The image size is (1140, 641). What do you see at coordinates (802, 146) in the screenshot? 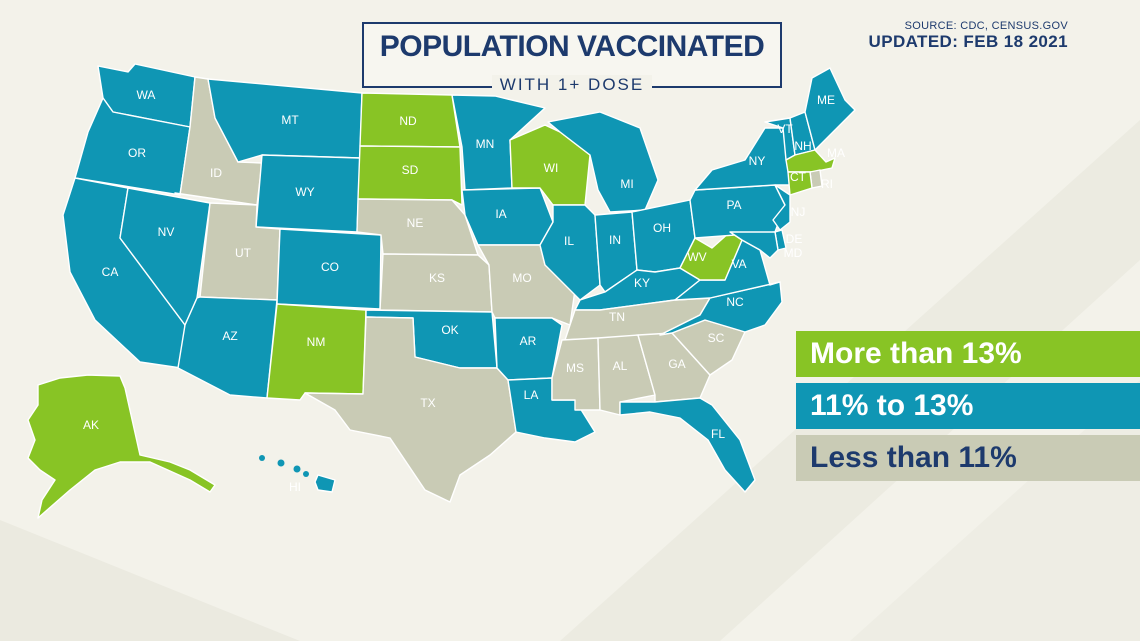
I see `state-label-nh: NH` at bounding box center [802, 146].